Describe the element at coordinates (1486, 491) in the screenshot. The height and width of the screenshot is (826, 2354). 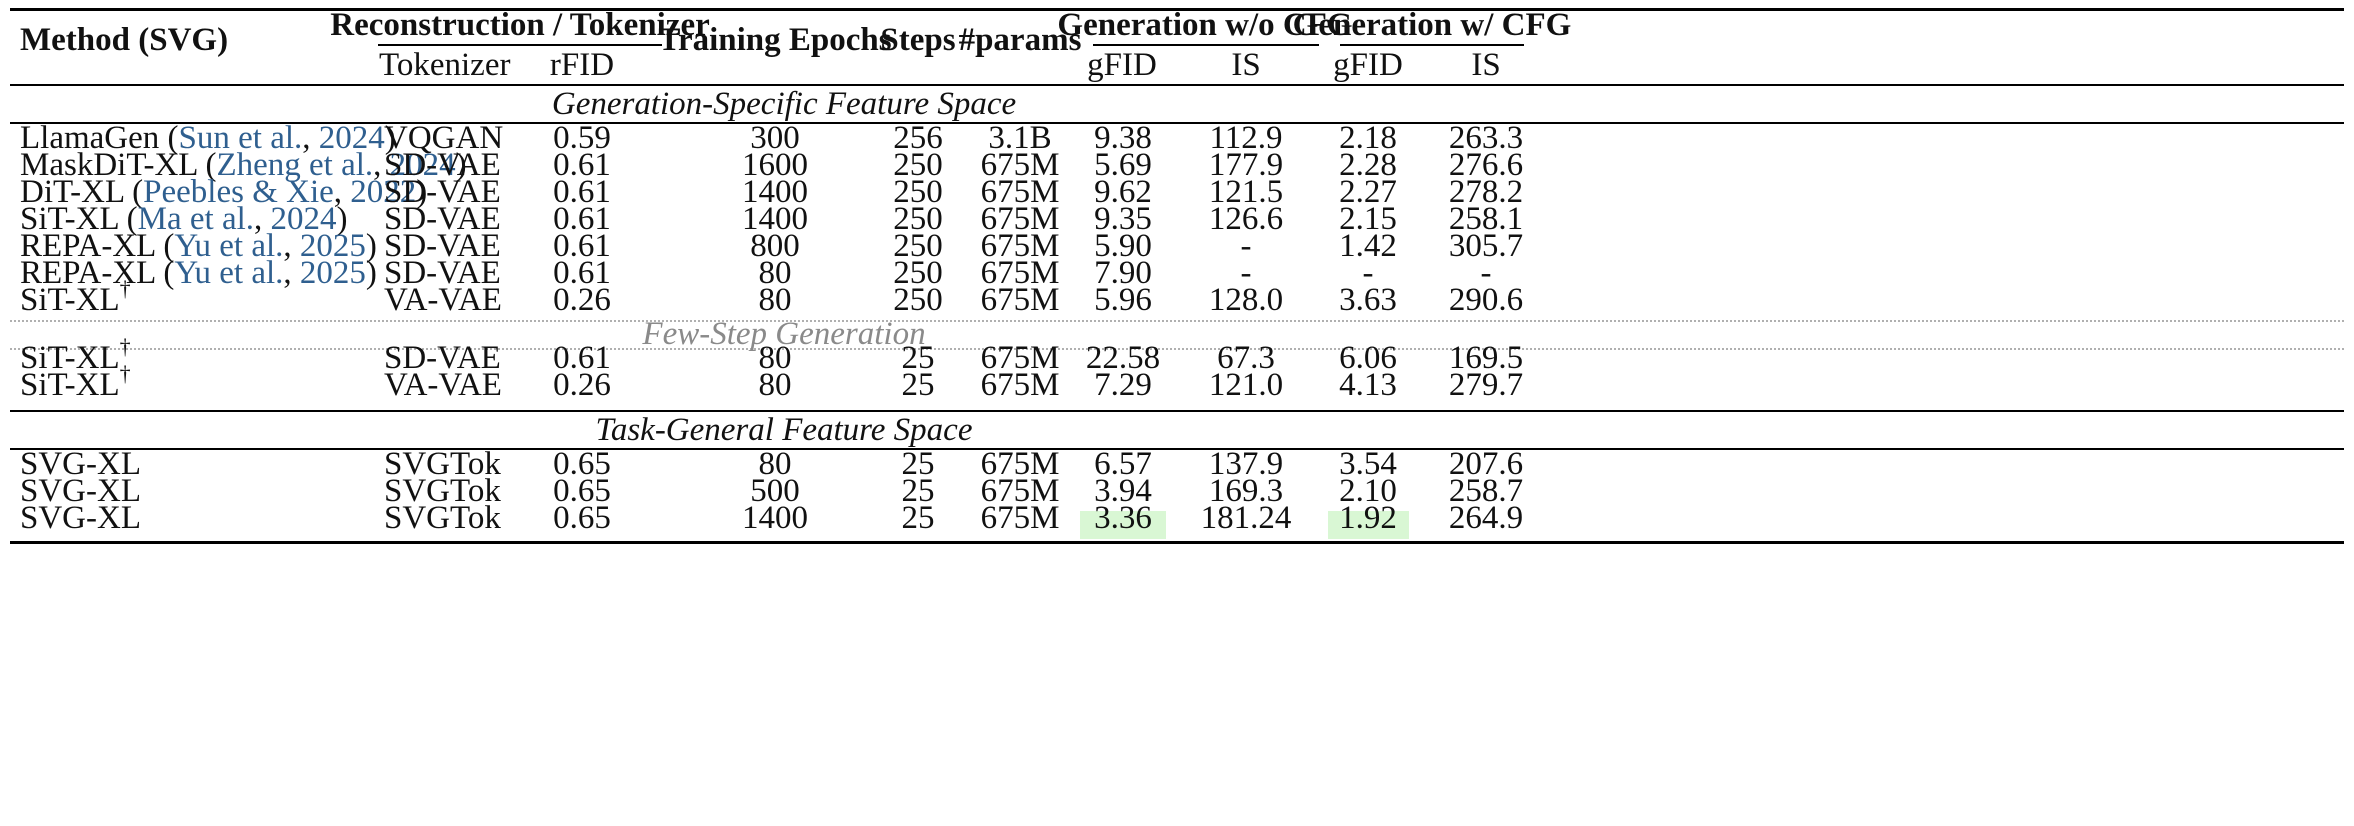
I see `cell-is-cfg: 258.7` at that location.